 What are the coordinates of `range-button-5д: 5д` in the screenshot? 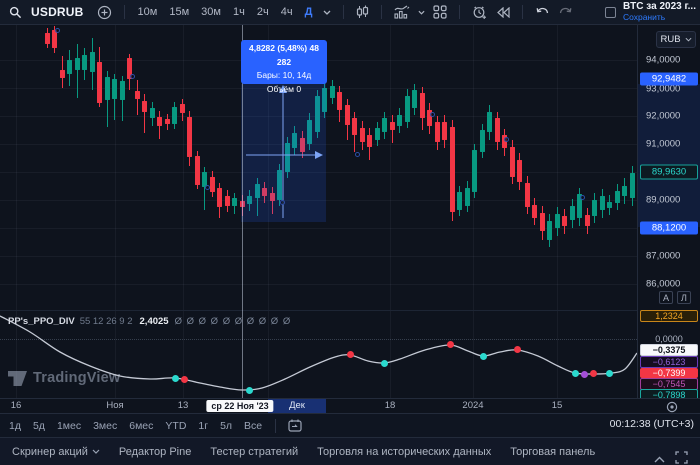 It's located at (38, 425).